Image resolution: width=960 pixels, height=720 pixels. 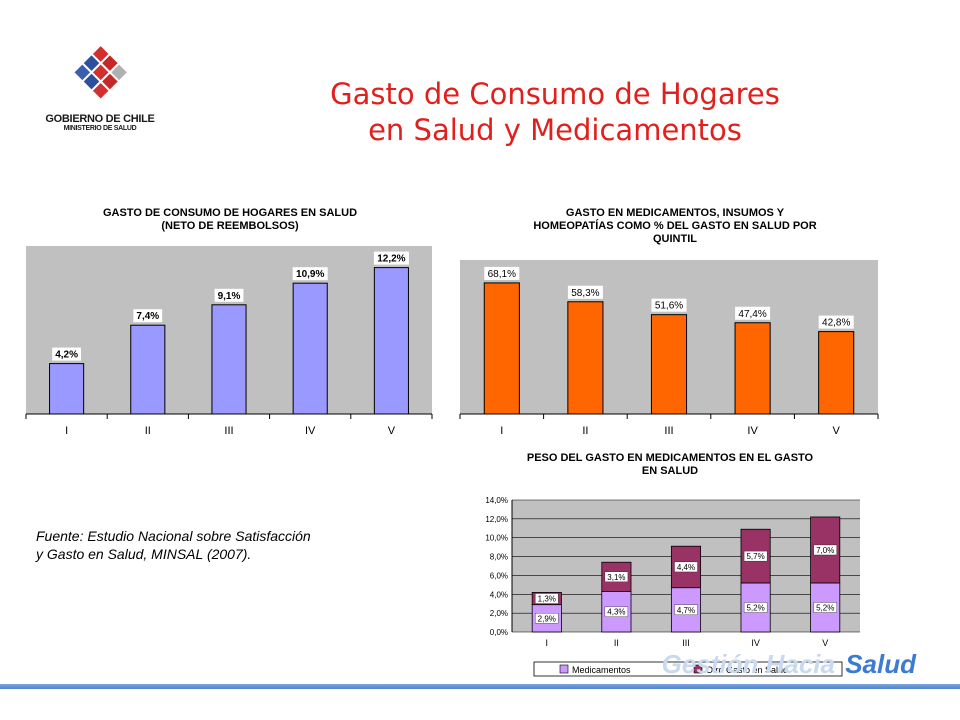 I want to click on chart3-data-label: 3,1%, so click(x=616, y=577).